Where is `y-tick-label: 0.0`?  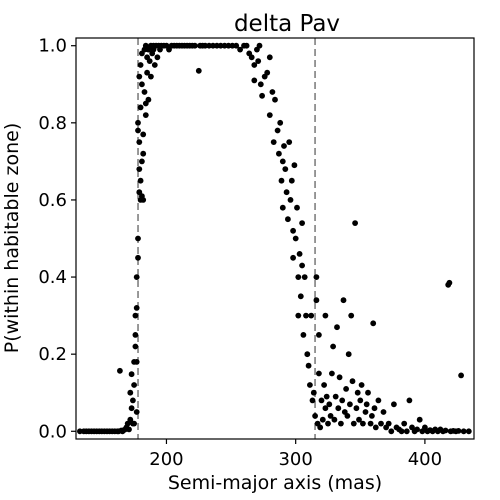
y-tick-label: 0.0 is located at coordinates (52, 431).